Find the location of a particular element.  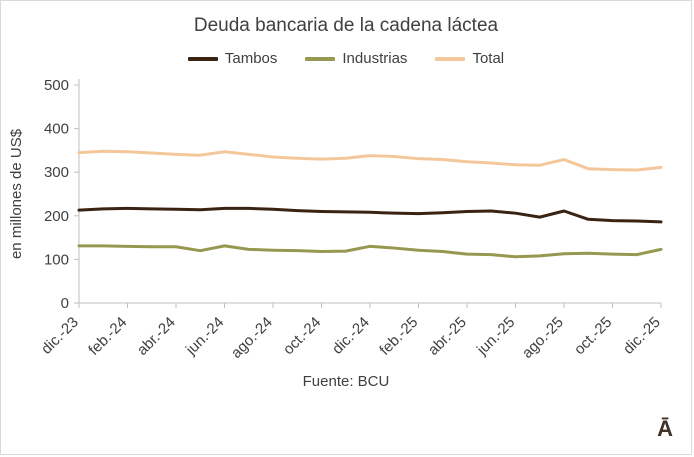

legend-swatch-industrias is located at coordinates (320, 58).